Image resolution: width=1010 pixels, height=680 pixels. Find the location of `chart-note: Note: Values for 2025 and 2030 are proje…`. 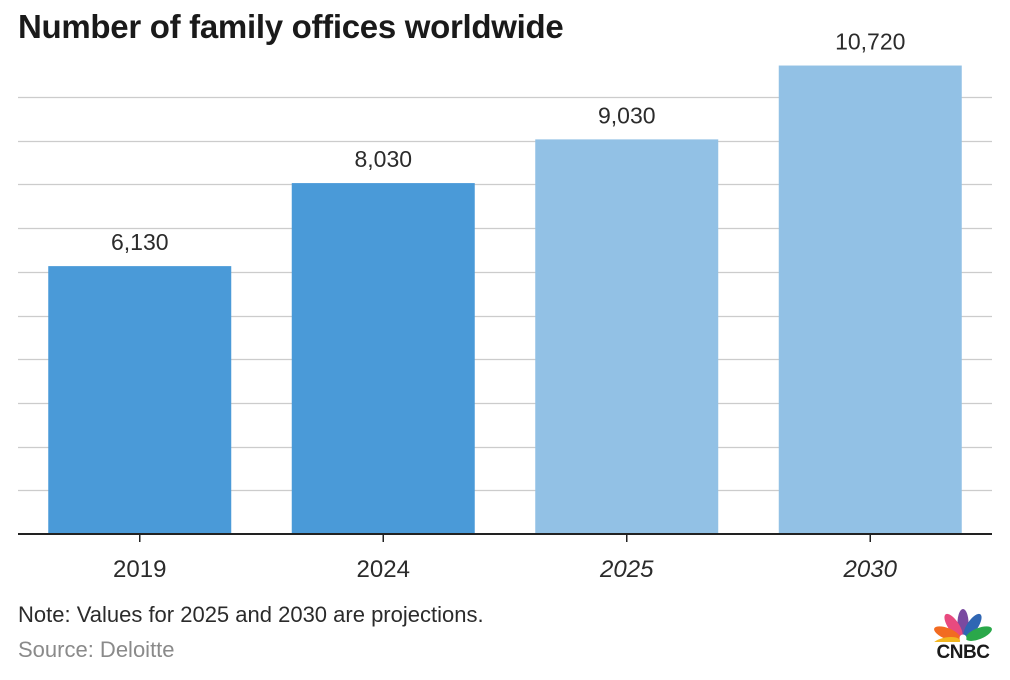

chart-note: Note: Values for 2025 and 2030 are proje… is located at coordinates (251, 614).